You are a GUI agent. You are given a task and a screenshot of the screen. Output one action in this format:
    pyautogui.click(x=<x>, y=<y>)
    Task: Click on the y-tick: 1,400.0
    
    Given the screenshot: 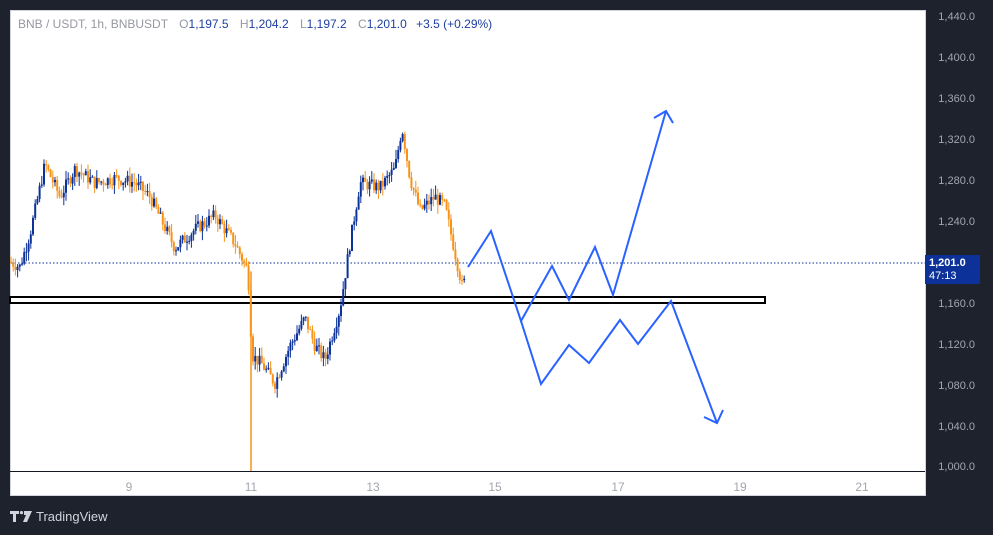 What is the action you would take?
    pyautogui.click(x=956, y=58)
    